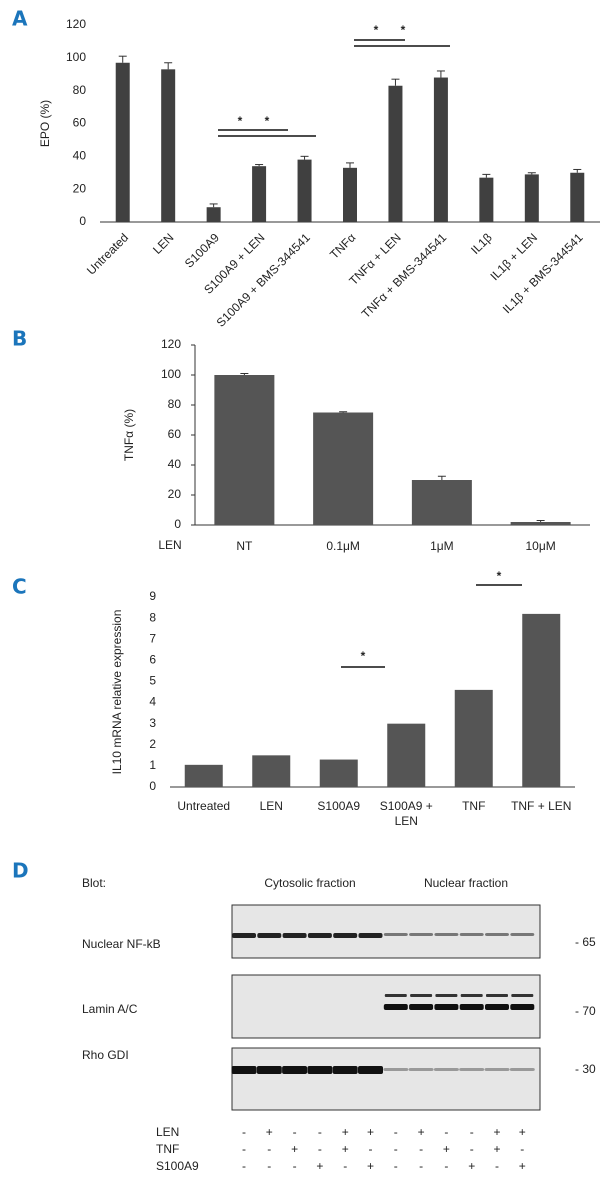  Describe the element at coordinates (474, 806) in the screenshot. I see `x-tick-label: TNF` at that location.